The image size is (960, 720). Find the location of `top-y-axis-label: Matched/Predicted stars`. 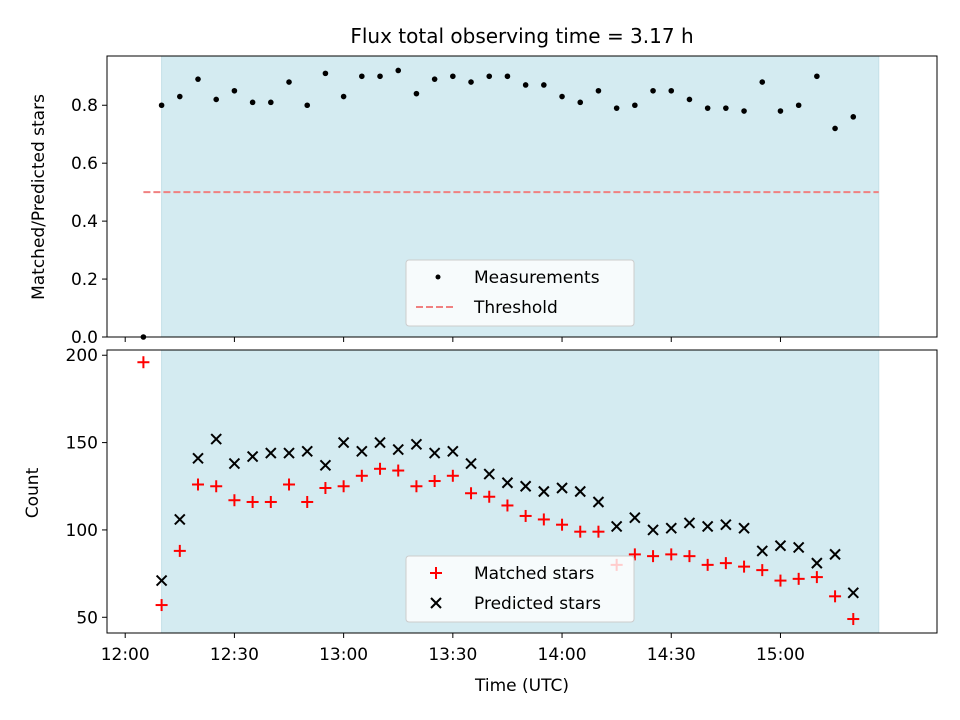

top-y-axis-label: Matched/Predicted stars is located at coordinates (39, 197).